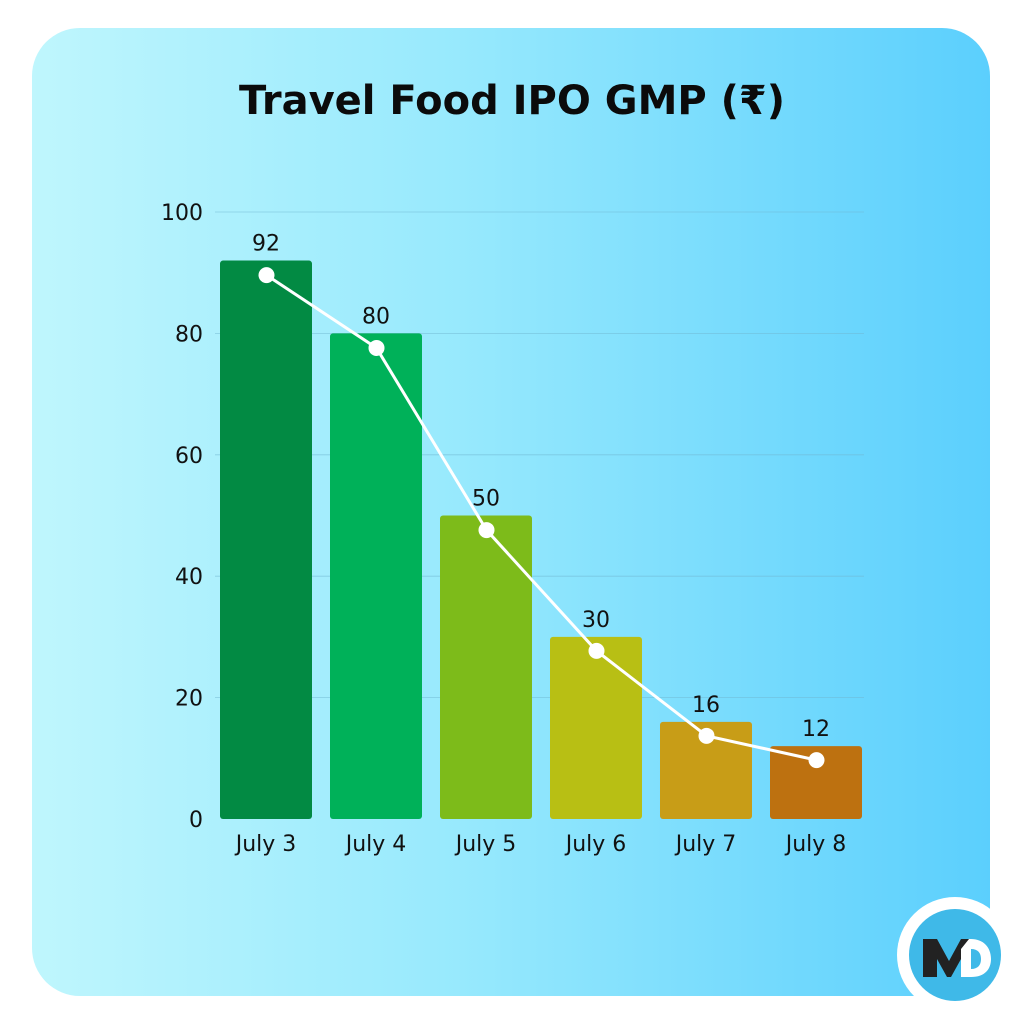 This screenshot has height=1024, width=1024. What do you see at coordinates (596, 620) in the screenshot?
I see `data-label: 30` at bounding box center [596, 620].